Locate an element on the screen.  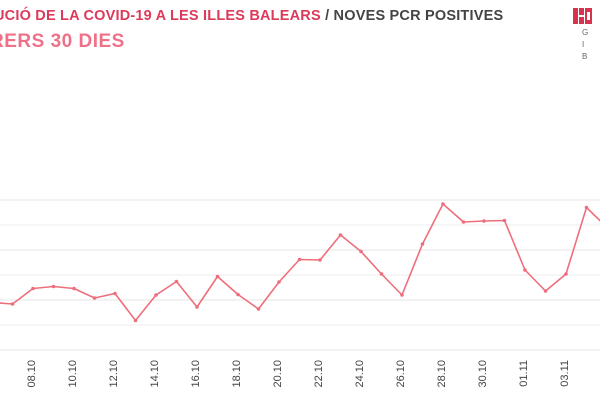
x-tick-label: 01.11 is located at coordinates (524, 373).